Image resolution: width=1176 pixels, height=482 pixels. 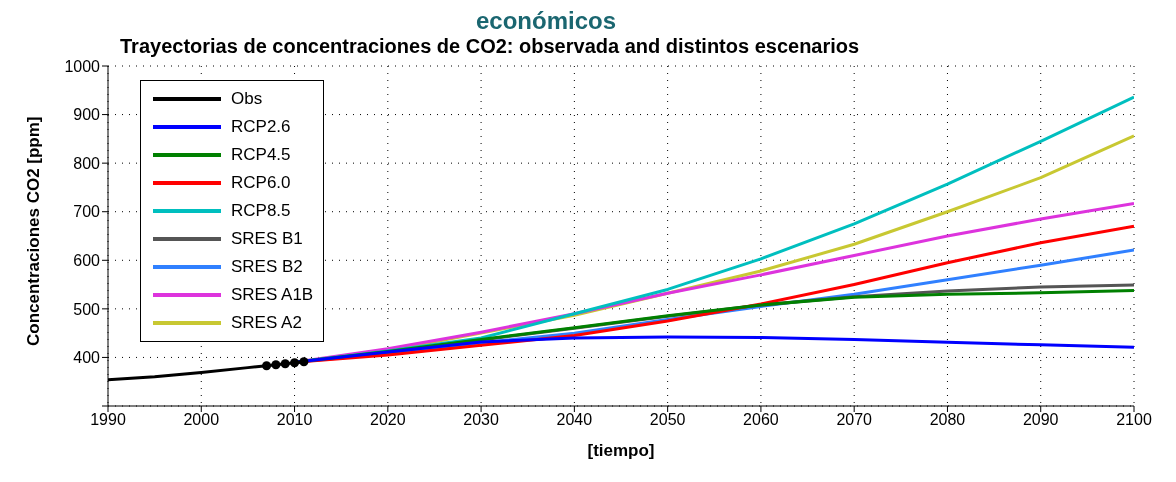 I want to click on legend-label: SRES B2, so click(x=267, y=267).